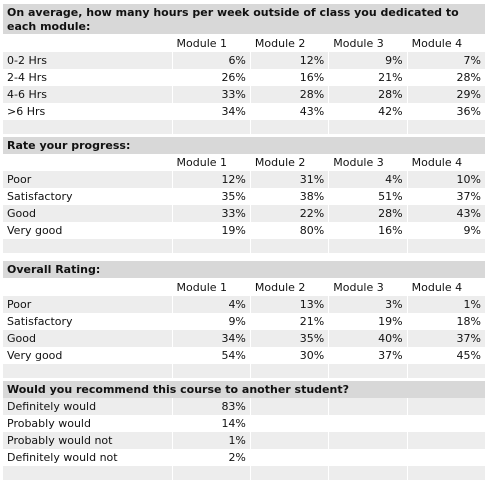  I want to click on table-row: 4-6 Hrs 33% 28% 28% 29%, so click(244, 94).